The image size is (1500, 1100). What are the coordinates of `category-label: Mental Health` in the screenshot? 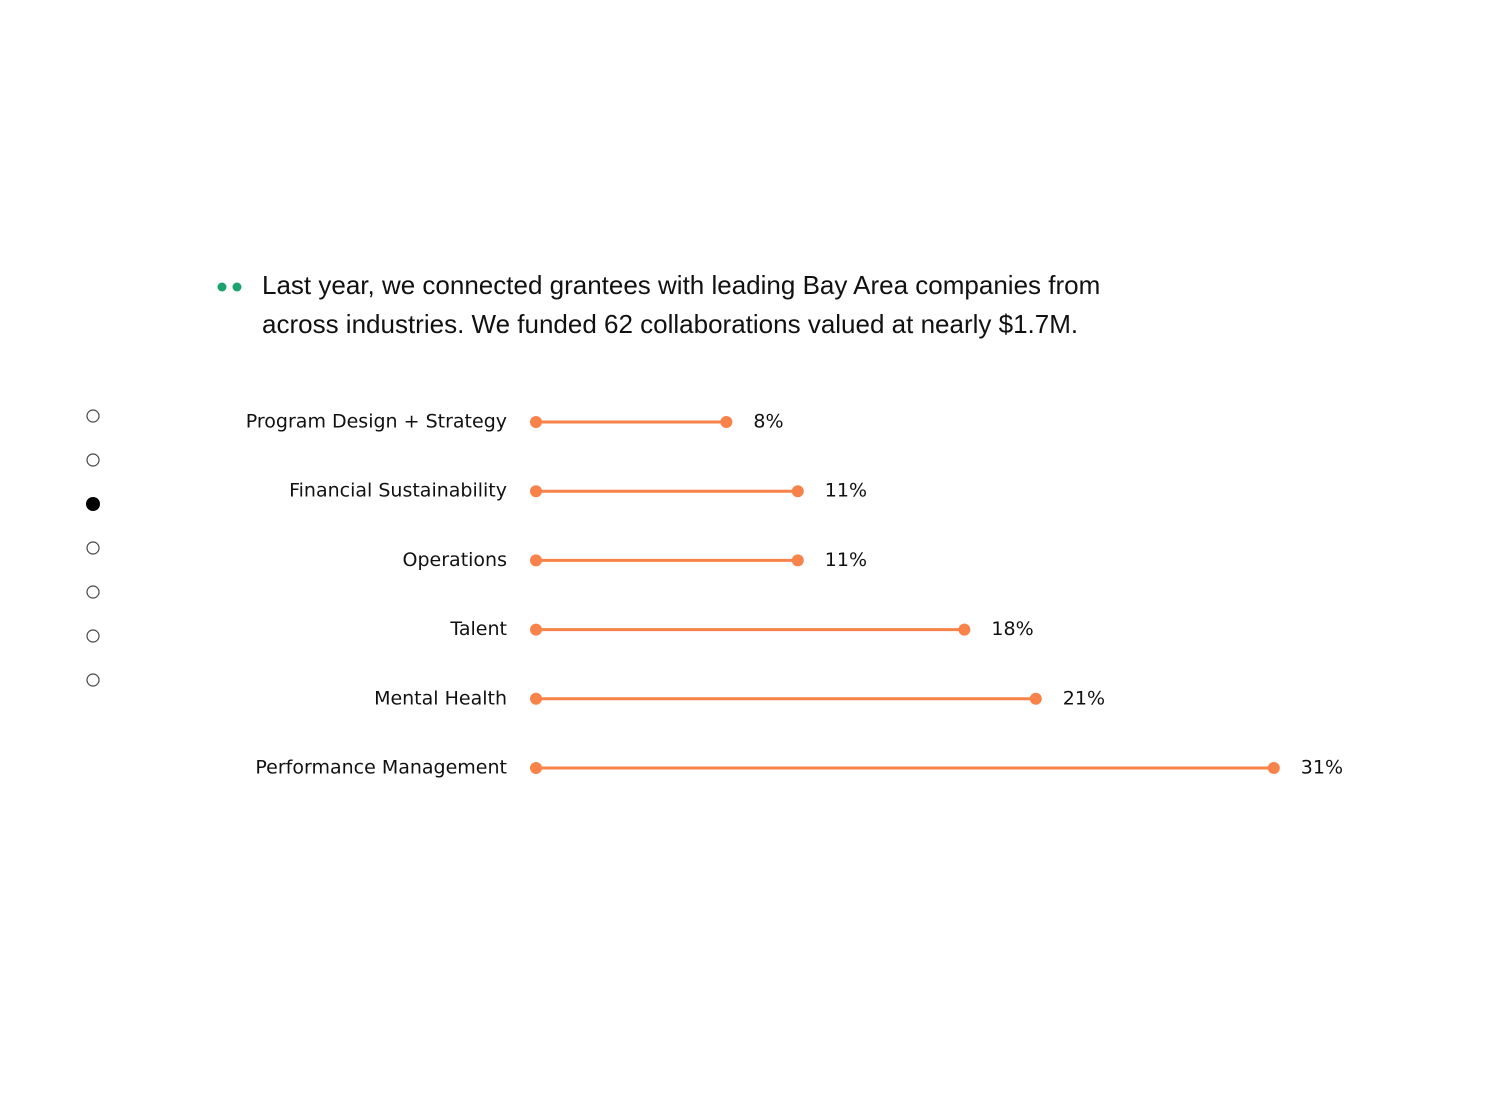 It's located at (440, 698).